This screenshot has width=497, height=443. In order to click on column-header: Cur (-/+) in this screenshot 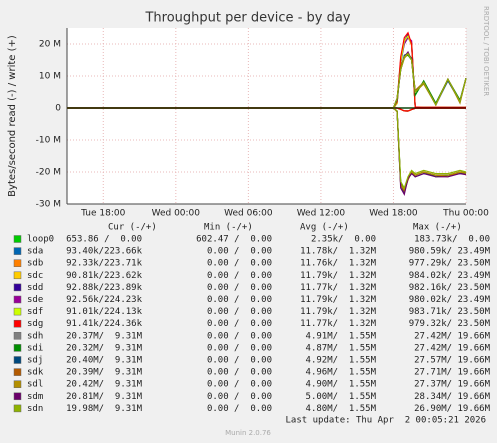, I will do `click(132, 228)`.